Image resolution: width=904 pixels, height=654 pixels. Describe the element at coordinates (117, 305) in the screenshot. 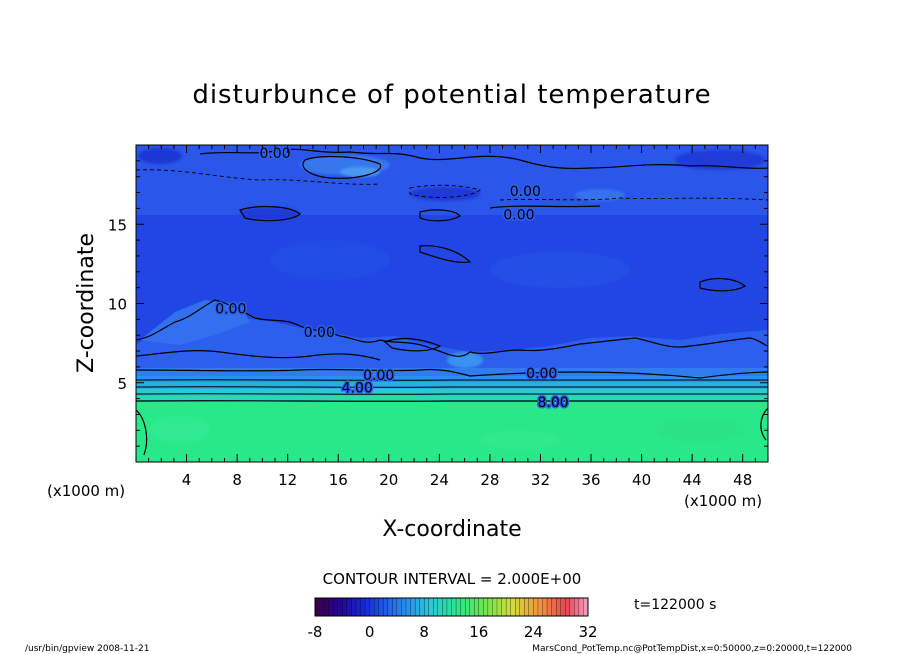

I see `y-tick-label: 10` at that location.